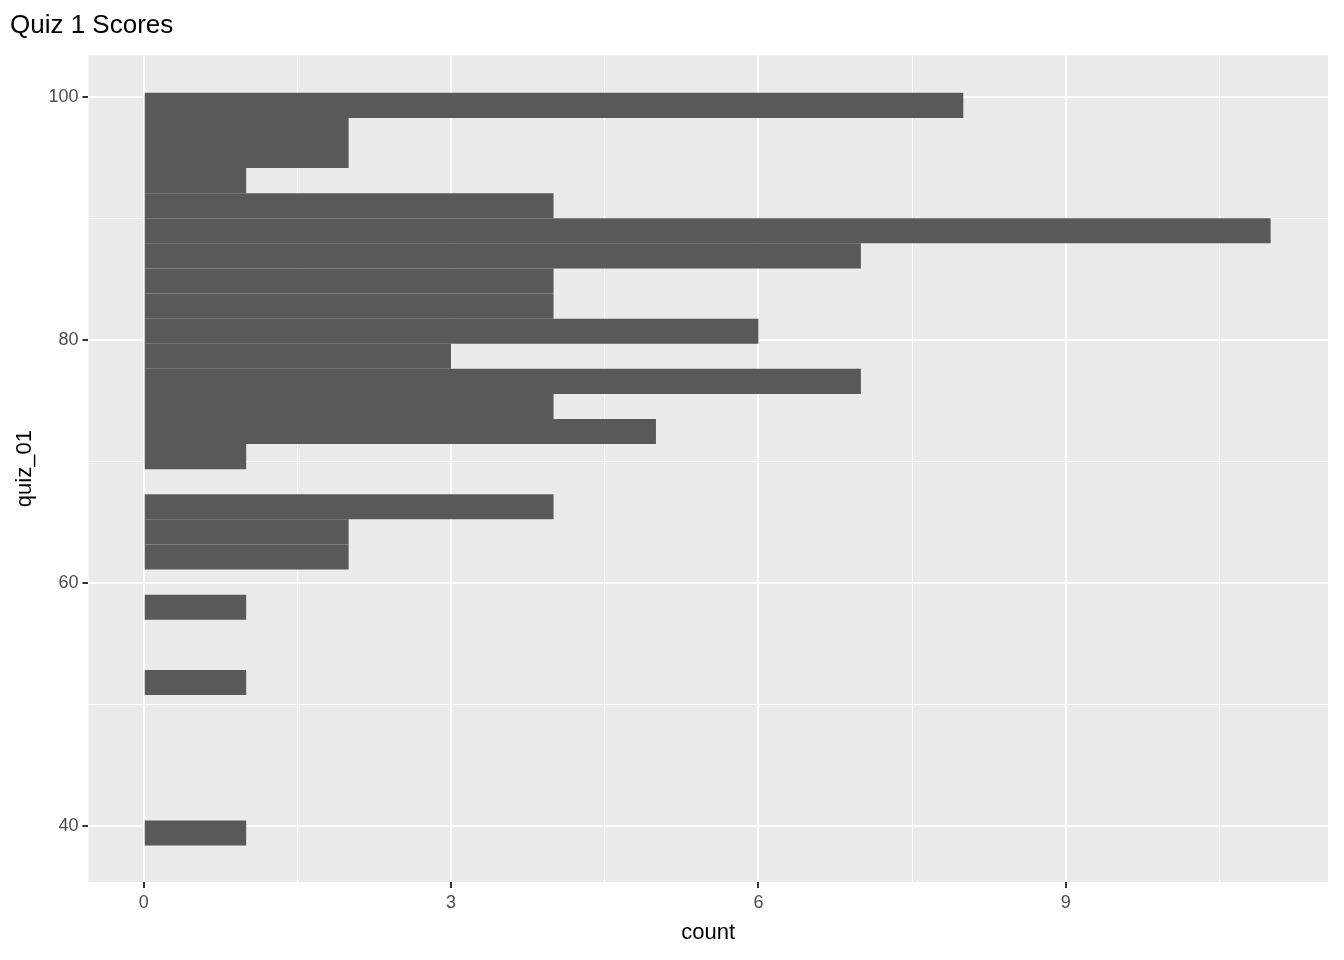 This screenshot has width=1344, height=960. Describe the element at coordinates (24, 469) in the screenshot. I see `y-axis-title: quiz_01` at that location.